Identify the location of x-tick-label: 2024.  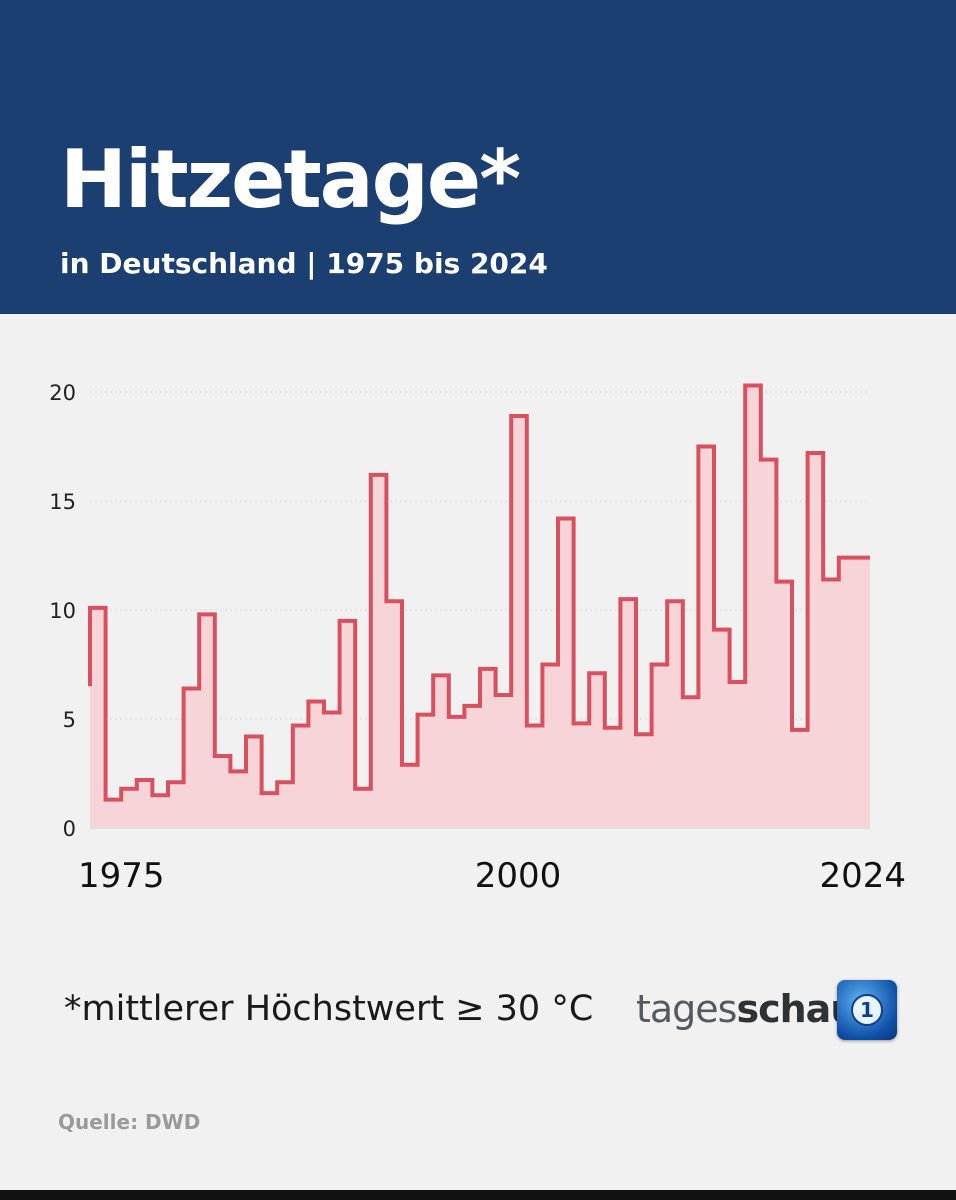
(862, 876).